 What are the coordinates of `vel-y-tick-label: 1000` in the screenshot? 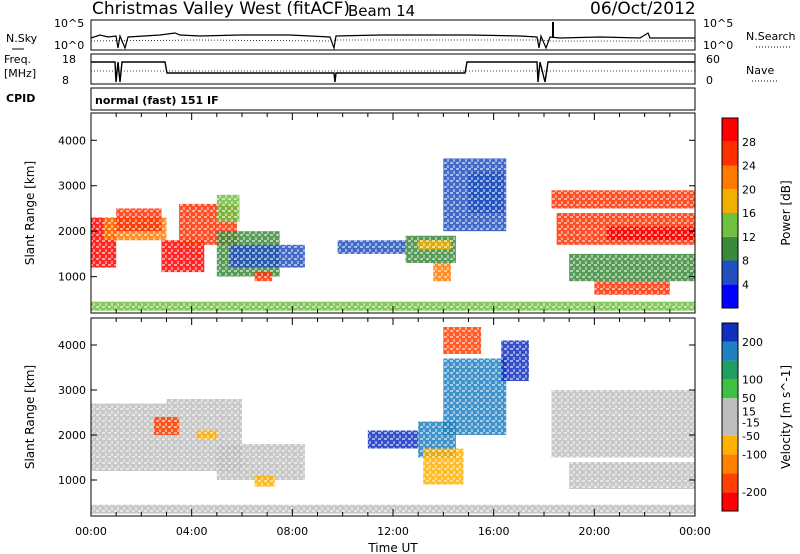 It's located at (72, 480).